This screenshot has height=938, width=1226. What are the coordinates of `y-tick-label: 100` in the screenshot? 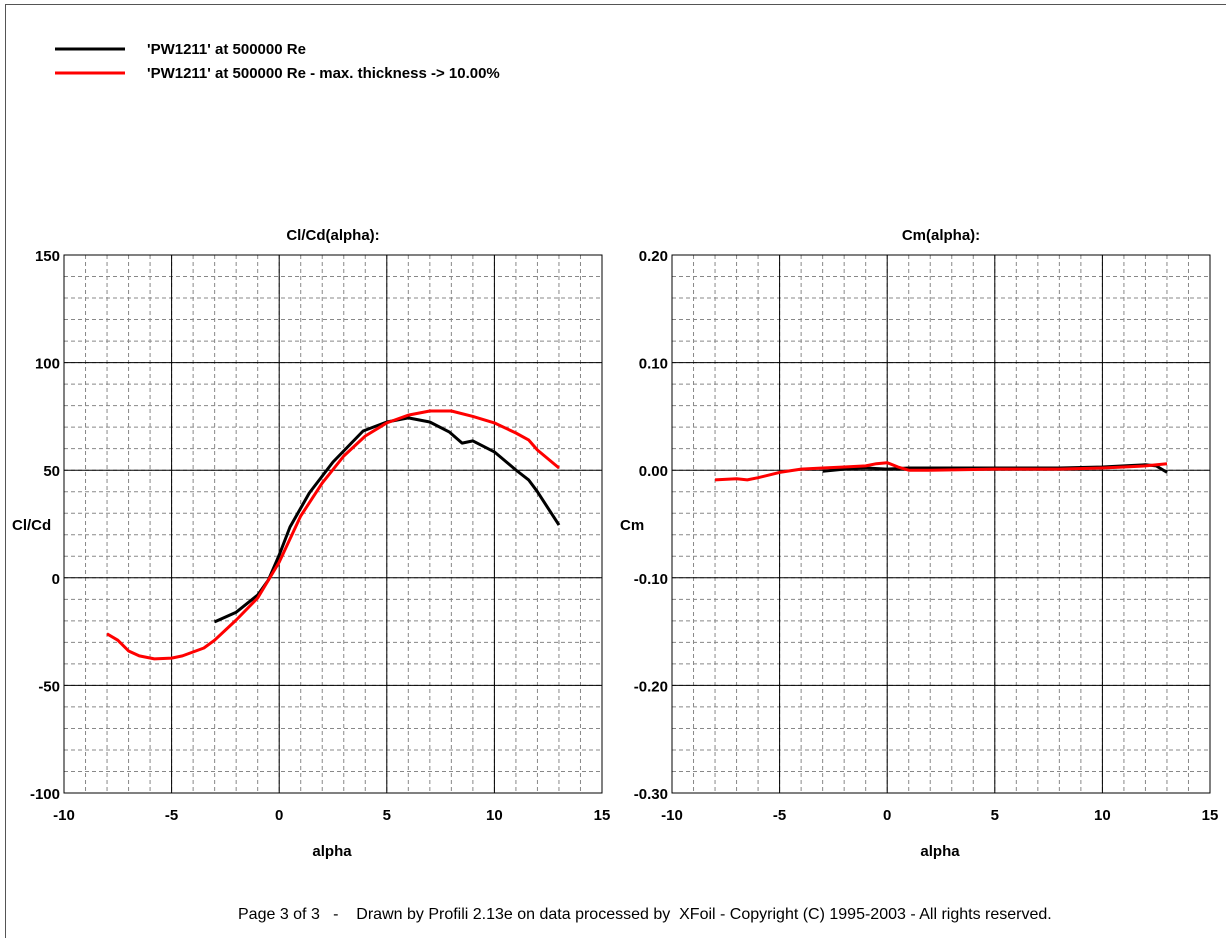 It's located at (47, 364).